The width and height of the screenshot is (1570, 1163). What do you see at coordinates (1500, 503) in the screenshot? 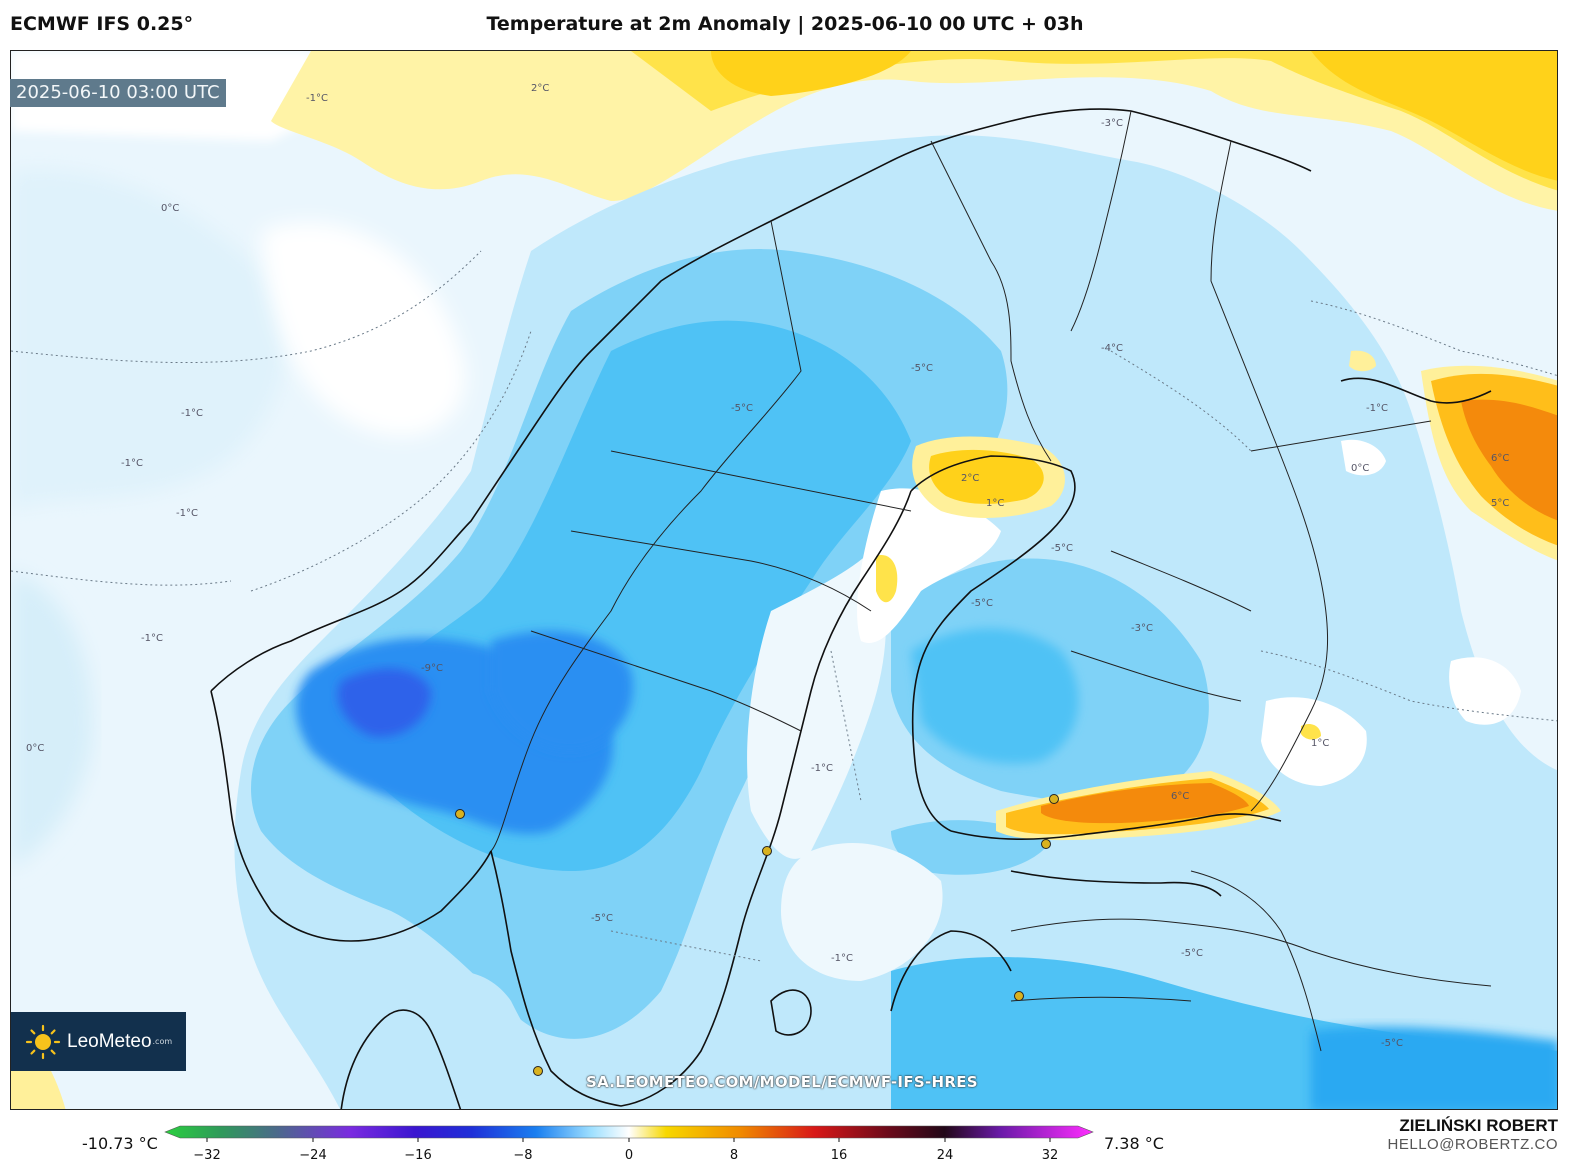
I see `contour-label: 5°C` at bounding box center [1500, 503].